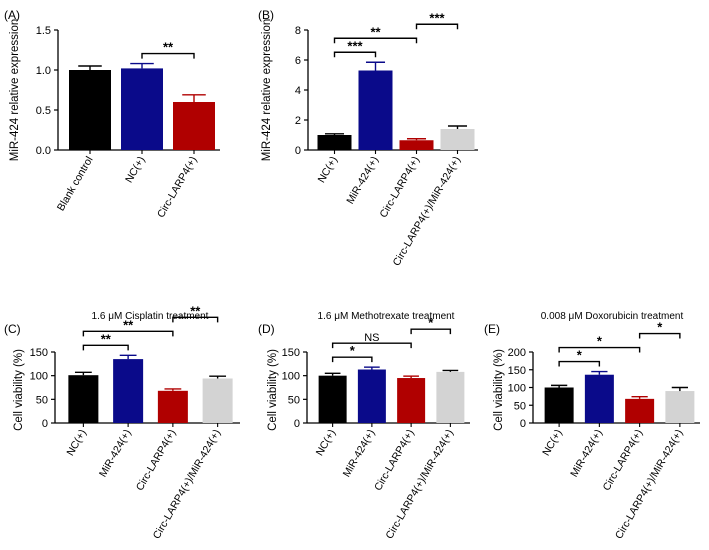 The height and width of the screenshot is (550, 709). What do you see at coordinates (150, 316) in the screenshot?
I see `chart-title: 1.6 μM Cisplatin treatment` at bounding box center [150, 316].